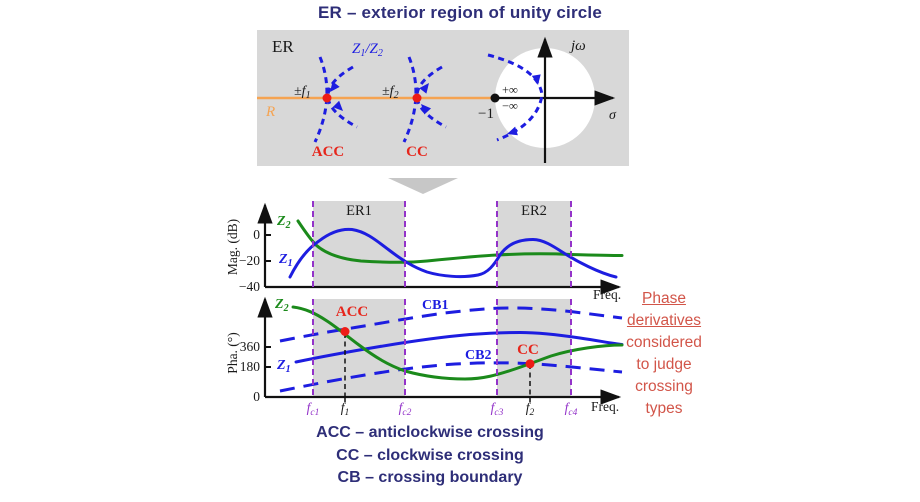 The height and width of the screenshot is (502, 920). Describe the element at coordinates (451, 377) in the screenshot. I see `phase-cb2-curve` at that location.